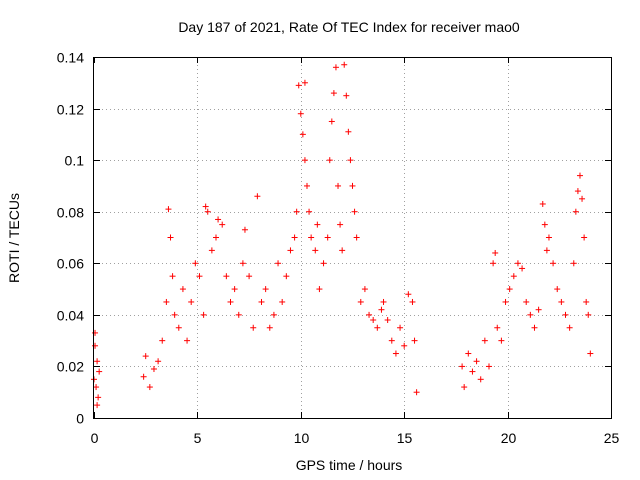  Describe the element at coordinates (70, 213) in the screenshot. I see `y-tick-label: 0.08` at that location.